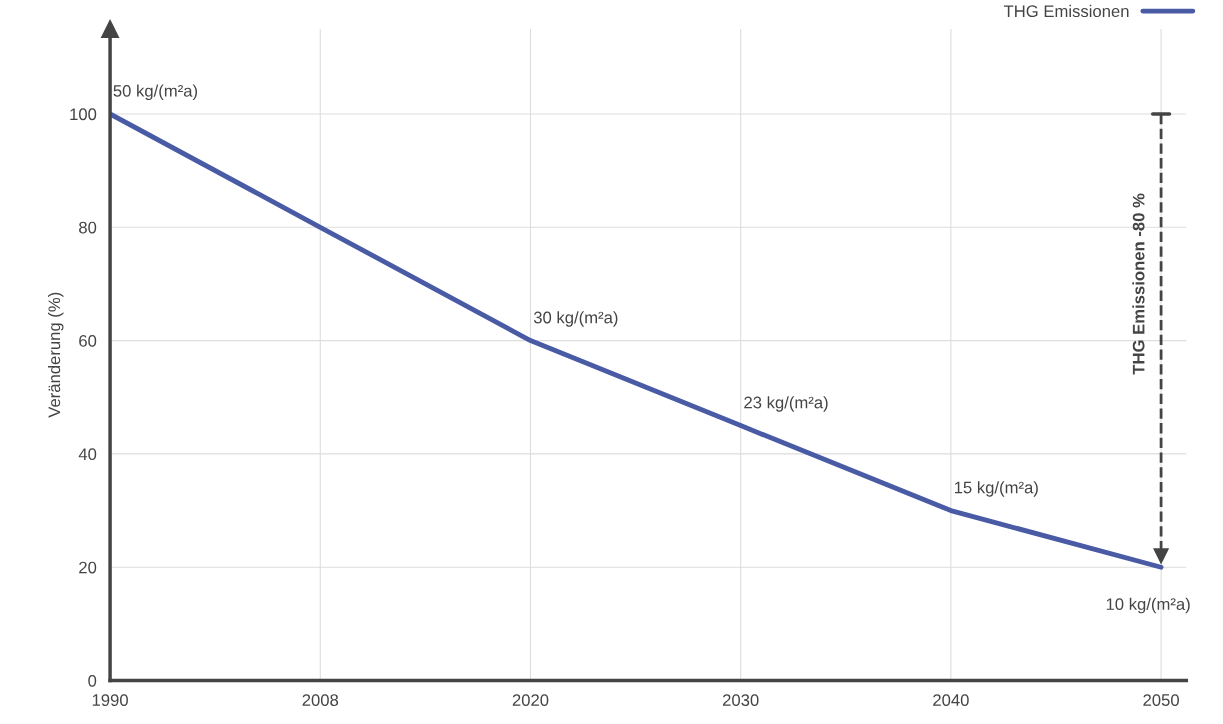 The image size is (1223, 724). I want to click on y-tick-label: 80, so click(88, 227).